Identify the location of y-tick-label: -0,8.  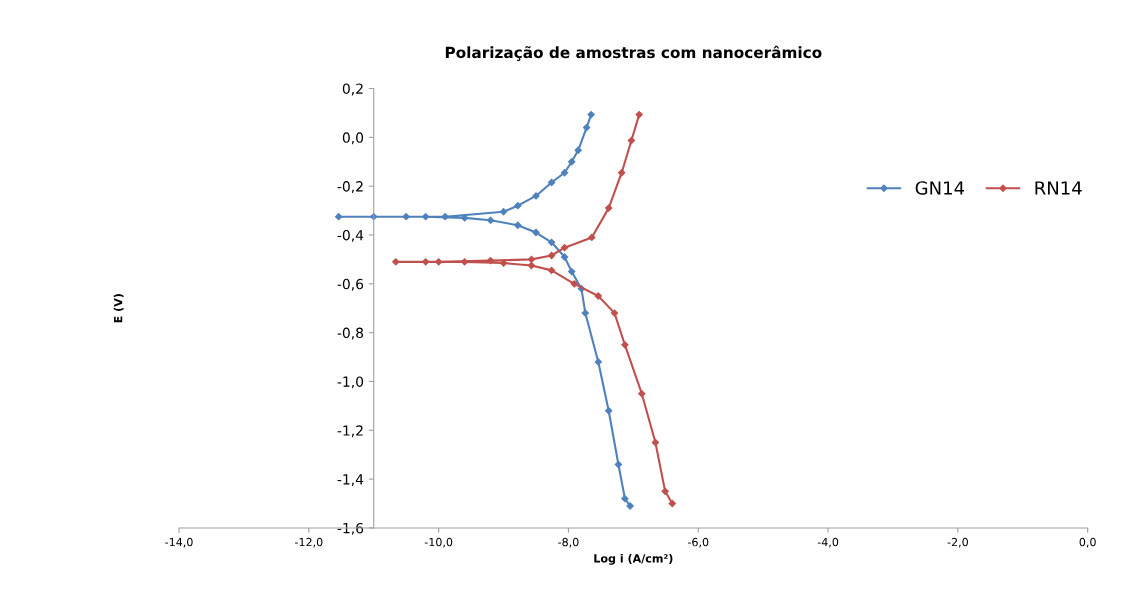
(350, 333).